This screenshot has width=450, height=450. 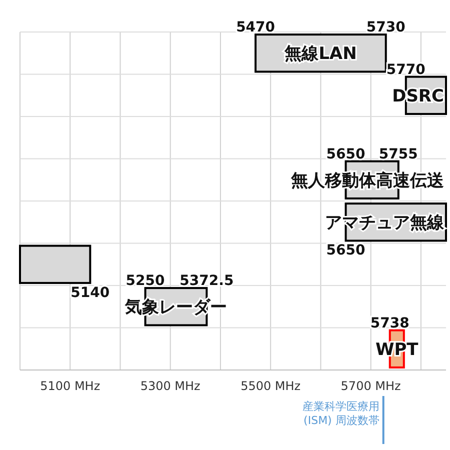 What do you see at coordinates (146, 281) in the screenshot?
I see `annotation: 5250` at bounding box center [146, 281].